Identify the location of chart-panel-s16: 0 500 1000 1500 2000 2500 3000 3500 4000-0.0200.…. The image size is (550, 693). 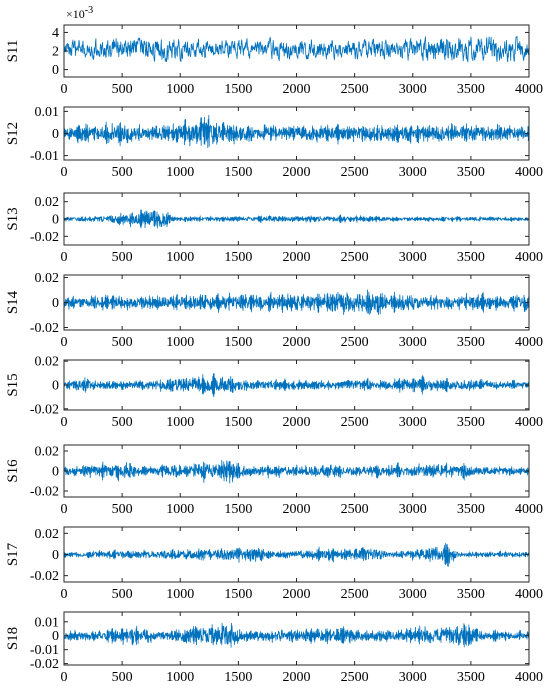
(274, 480).